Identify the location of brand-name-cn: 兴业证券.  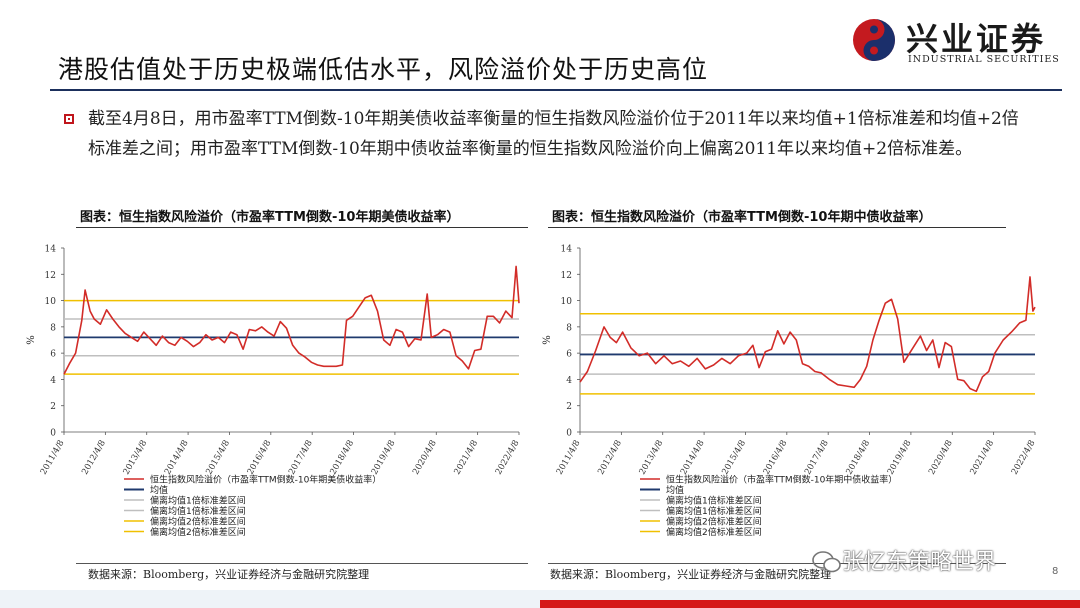
(976, 39).